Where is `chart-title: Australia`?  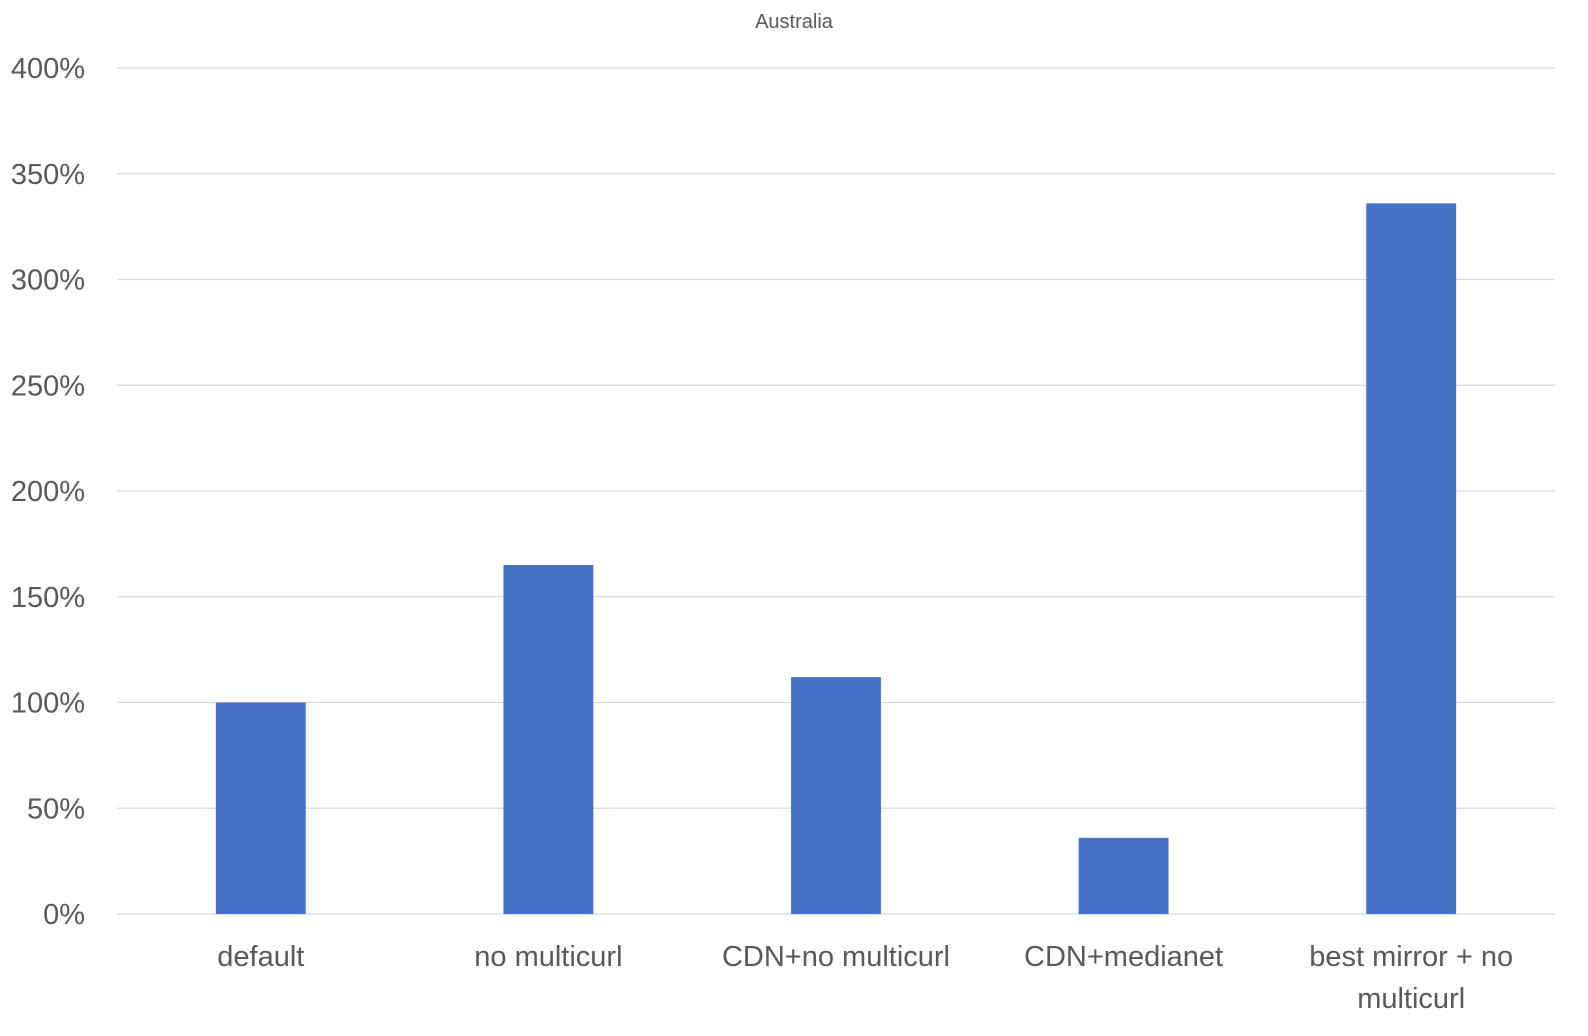 chart-title: Australia is located at coordinates (794, 22).